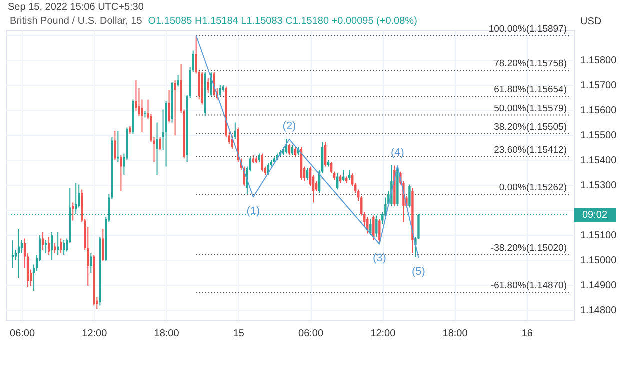  I want to click on annotation: (2), so click(289, 126).